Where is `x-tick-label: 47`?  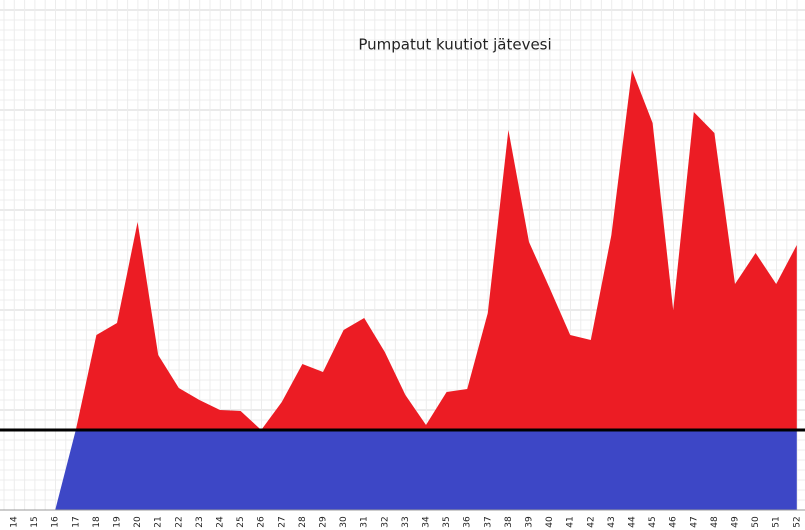
x-tick-label: 47 is located at coordinates (694, 521).